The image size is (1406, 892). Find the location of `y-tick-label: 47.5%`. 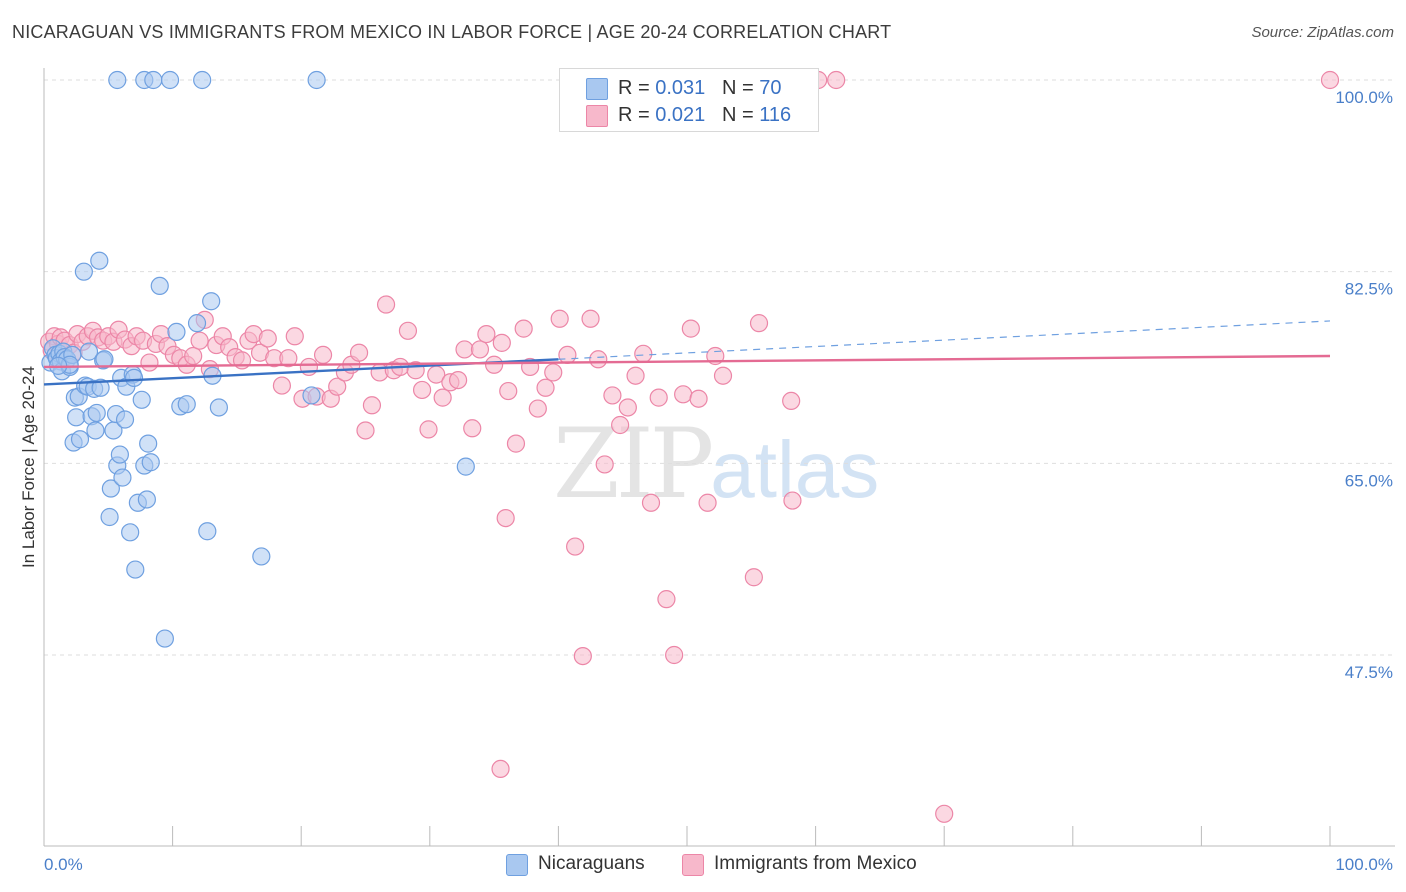

y-tick-label: 47.5% is located at coordinates (1369, 672).